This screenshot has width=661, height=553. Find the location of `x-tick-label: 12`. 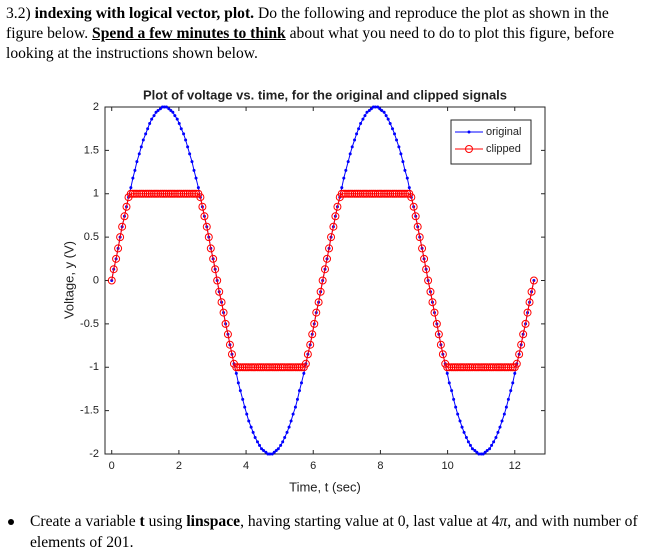

x-tick-label: 12 is located at coordinates (515, 466).